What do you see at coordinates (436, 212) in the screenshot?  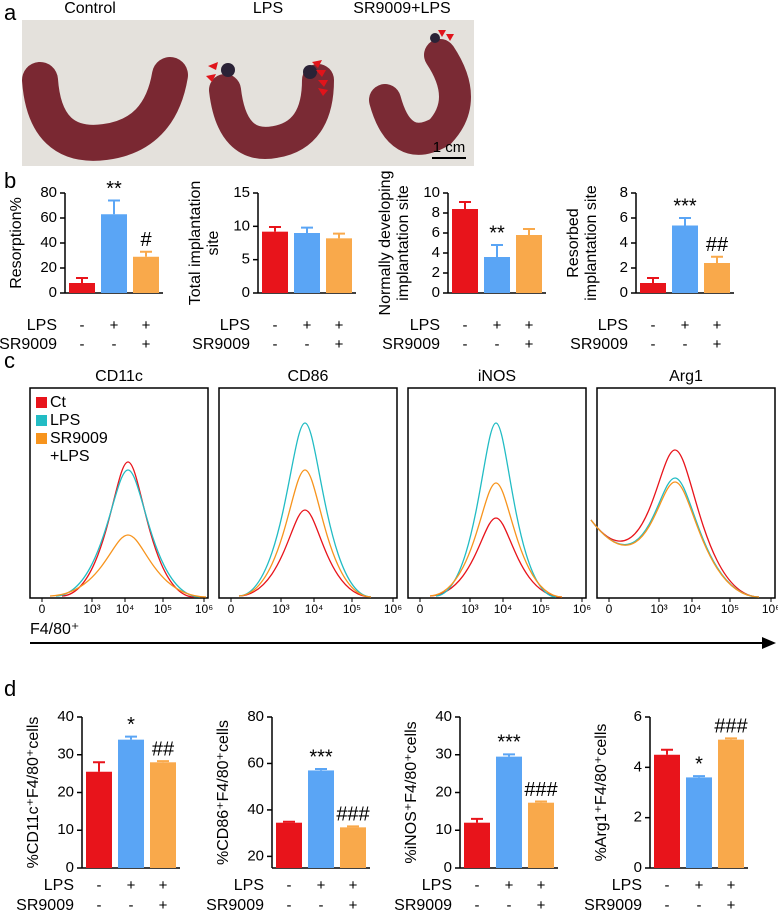 I see `y-tick-label: 8` at bounding box center [436, 212].